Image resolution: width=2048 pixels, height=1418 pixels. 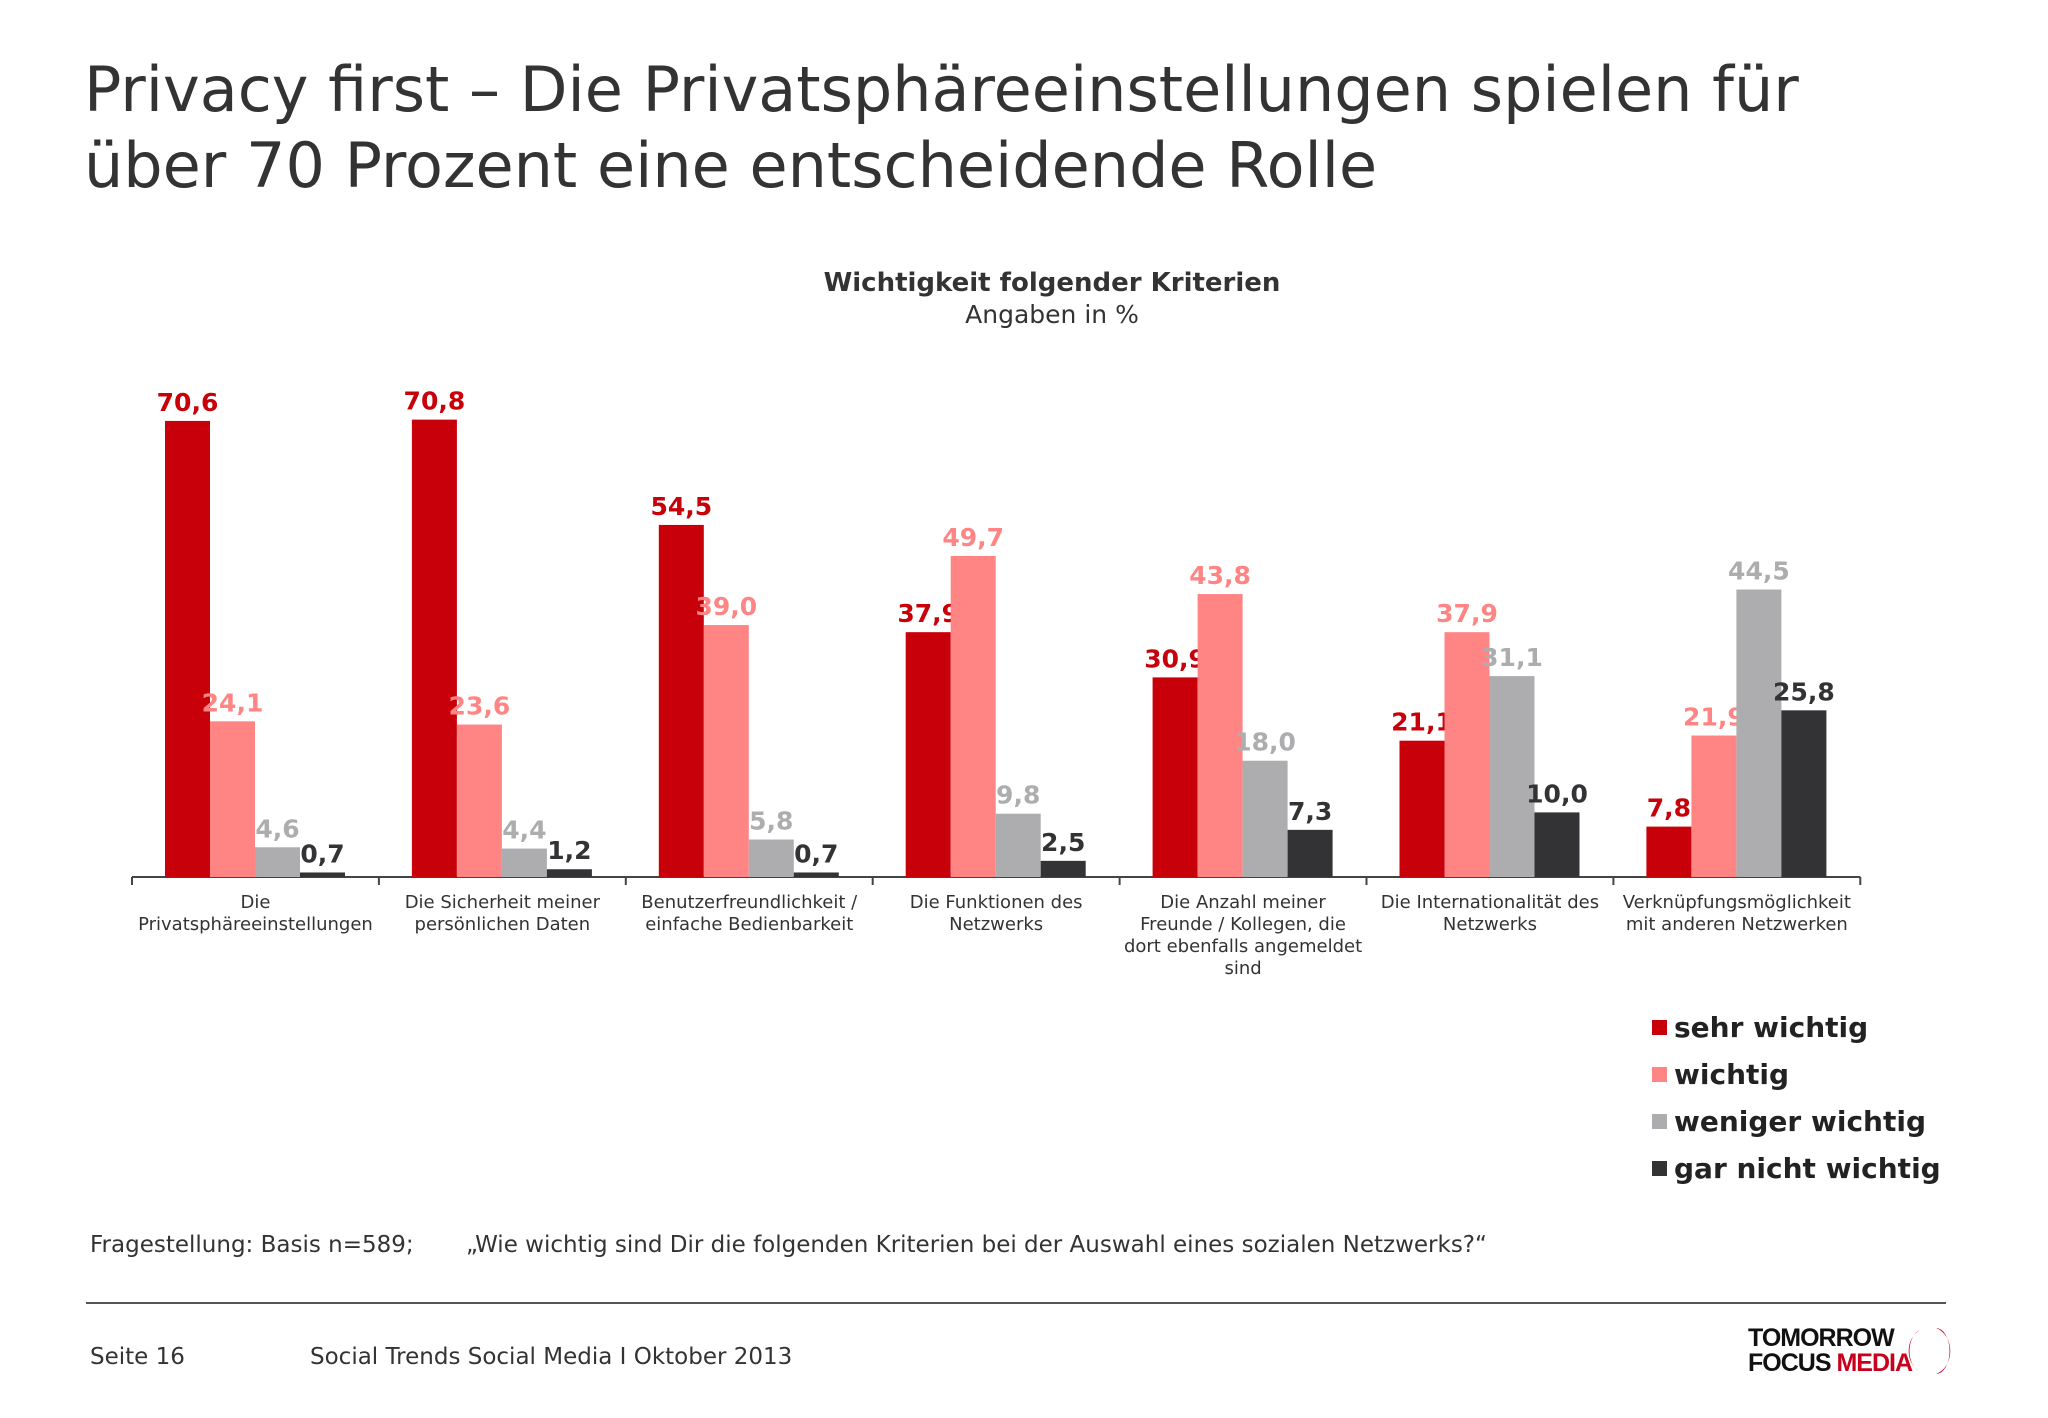 I want to click on logo-line-2: FOCUS MEDIA, so click(x=1830, y=1363).